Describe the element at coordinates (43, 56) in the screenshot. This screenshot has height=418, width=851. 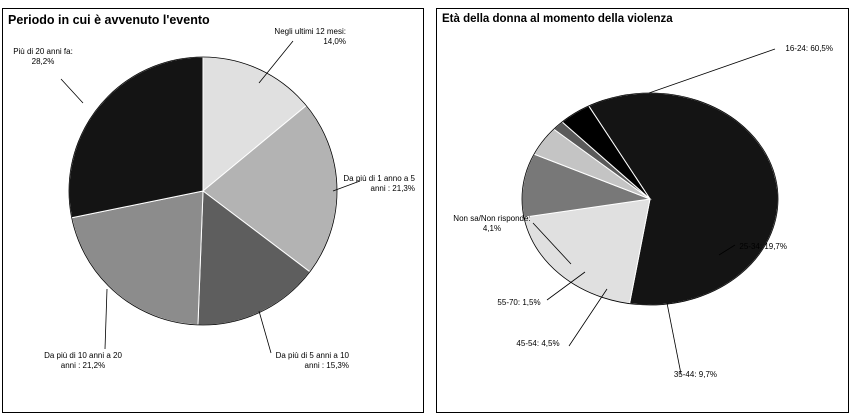
I see `slice-label: Più di 20 anni fa: 28,2%` at that location.